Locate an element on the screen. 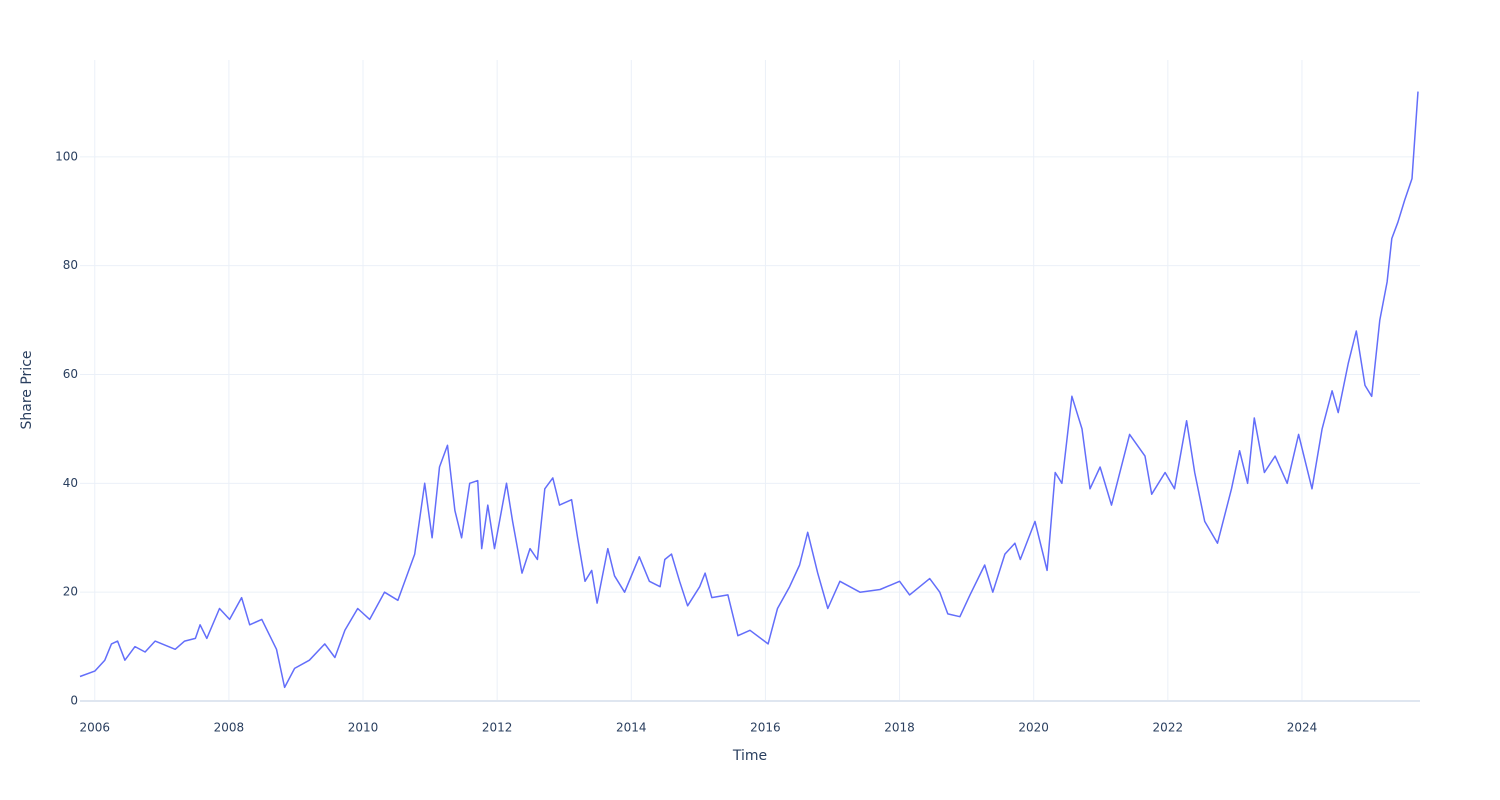 This screenshot has width=1500, height=800. x-tick-label: 2014 is located at coordinates (631, 728).